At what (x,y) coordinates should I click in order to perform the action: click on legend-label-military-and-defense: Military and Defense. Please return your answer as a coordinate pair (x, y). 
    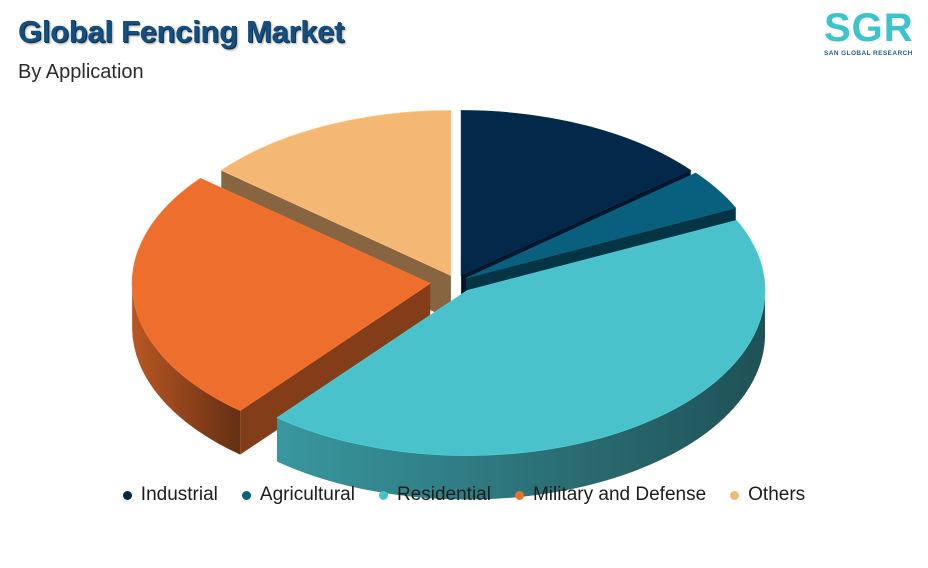
    Looking at the image, I should click on (619, 494).